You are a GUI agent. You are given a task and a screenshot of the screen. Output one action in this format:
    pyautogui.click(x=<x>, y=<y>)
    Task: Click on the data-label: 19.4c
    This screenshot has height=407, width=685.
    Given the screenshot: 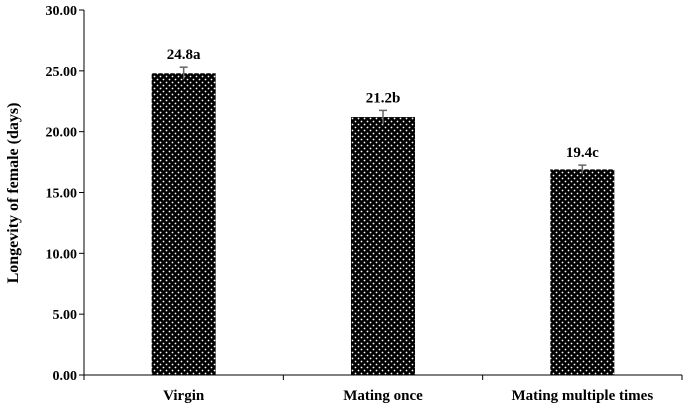 What is the action you would take?
    pyautogui.click(x=582, y=153)
    